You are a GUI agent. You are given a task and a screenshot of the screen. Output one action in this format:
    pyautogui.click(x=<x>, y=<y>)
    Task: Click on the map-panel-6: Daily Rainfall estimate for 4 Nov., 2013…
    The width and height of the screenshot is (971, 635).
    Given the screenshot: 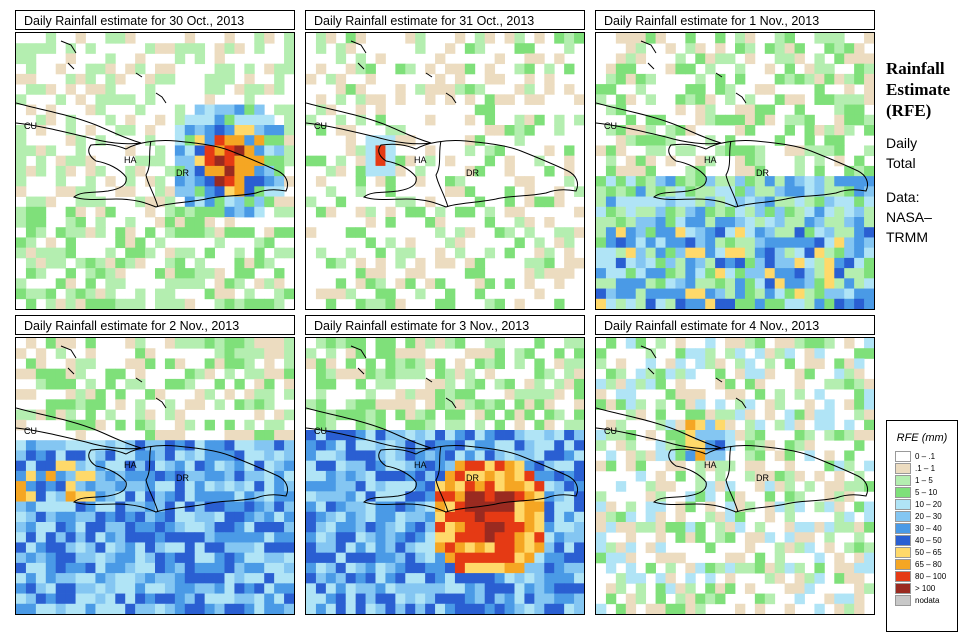 What is the action you would take?
    pyautogui.click(x=735, y=465)
    